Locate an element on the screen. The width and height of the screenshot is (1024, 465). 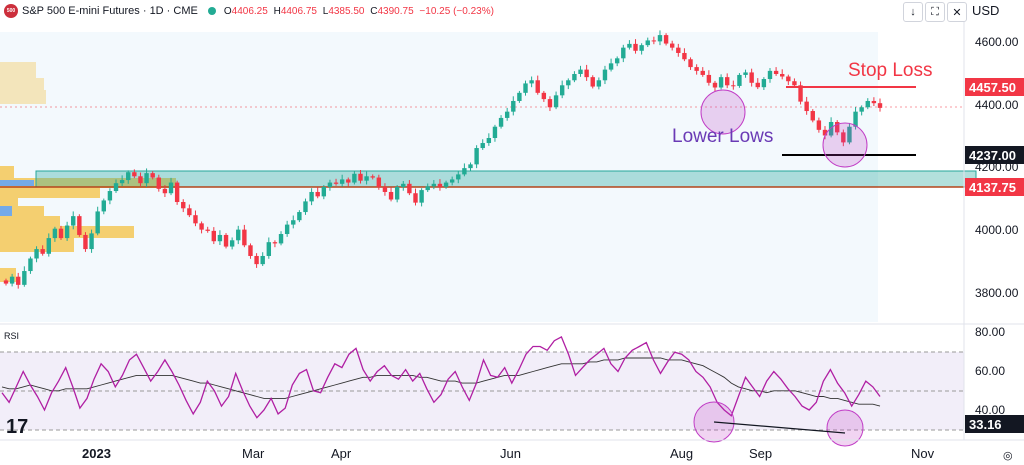
x-label-mar: Mar is located at coordinates (253, 453).